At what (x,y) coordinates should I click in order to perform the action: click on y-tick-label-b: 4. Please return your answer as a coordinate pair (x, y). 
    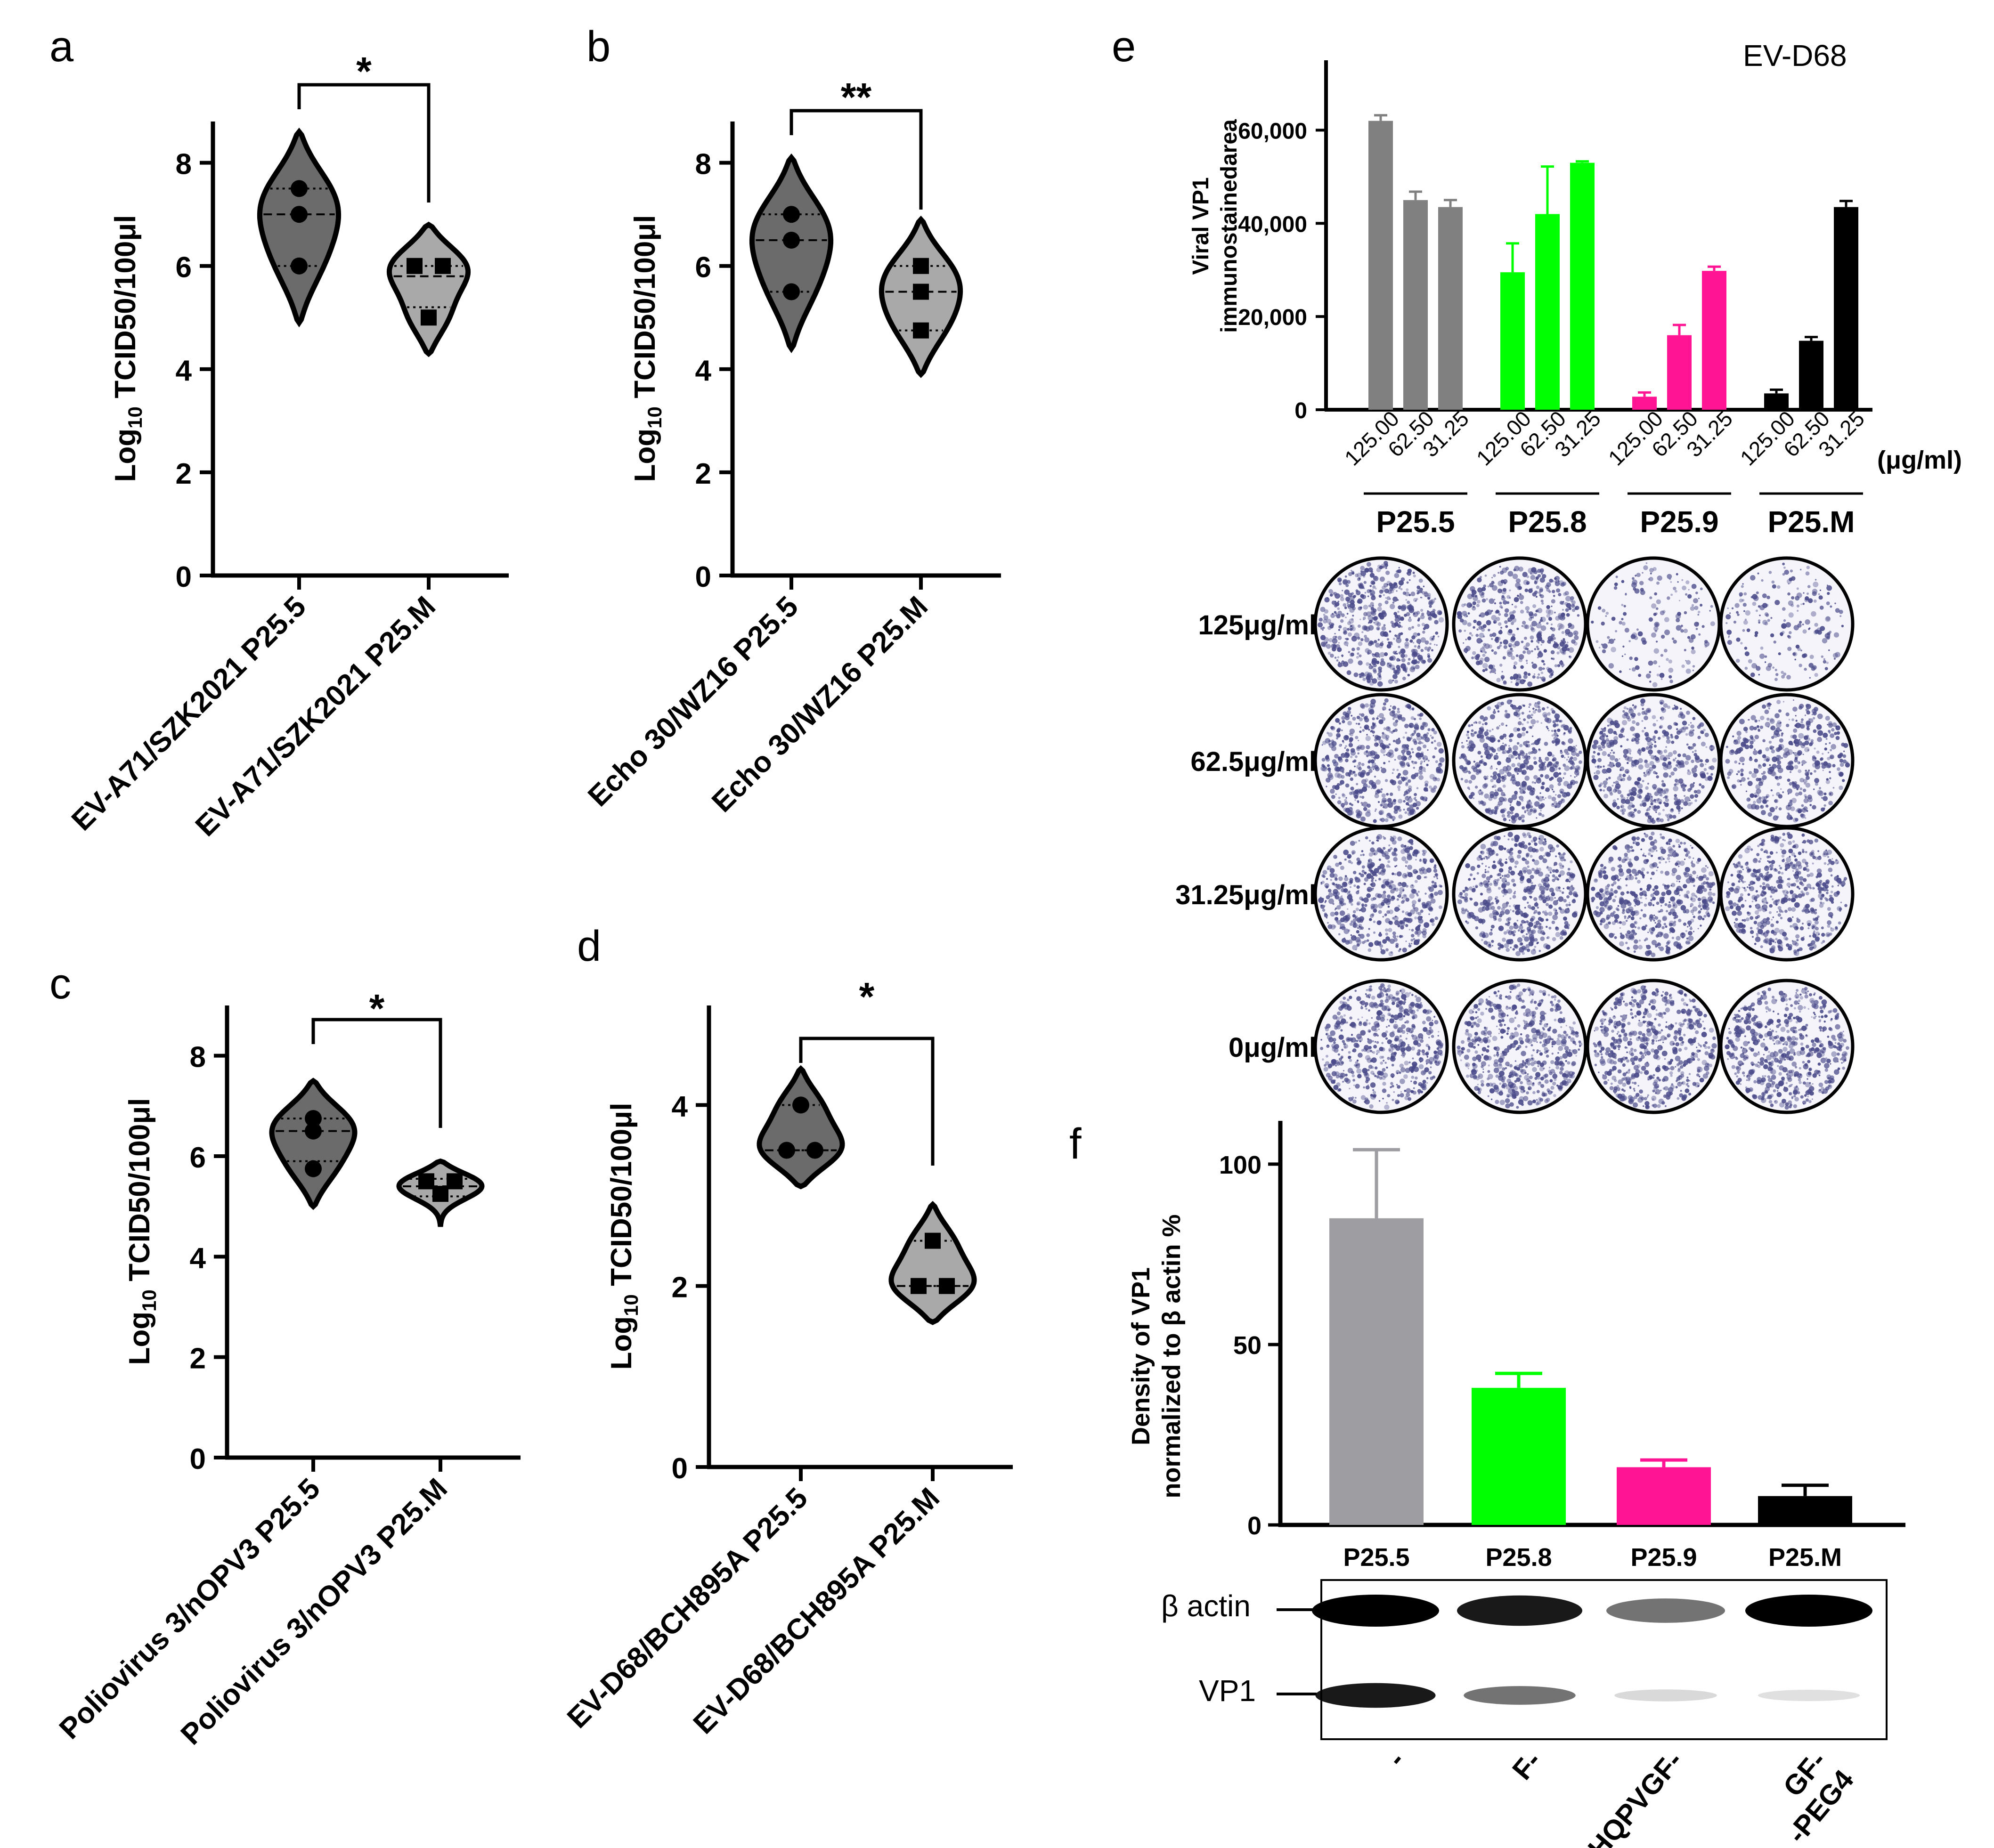
    Looking at the image, I should click on (703, 371).